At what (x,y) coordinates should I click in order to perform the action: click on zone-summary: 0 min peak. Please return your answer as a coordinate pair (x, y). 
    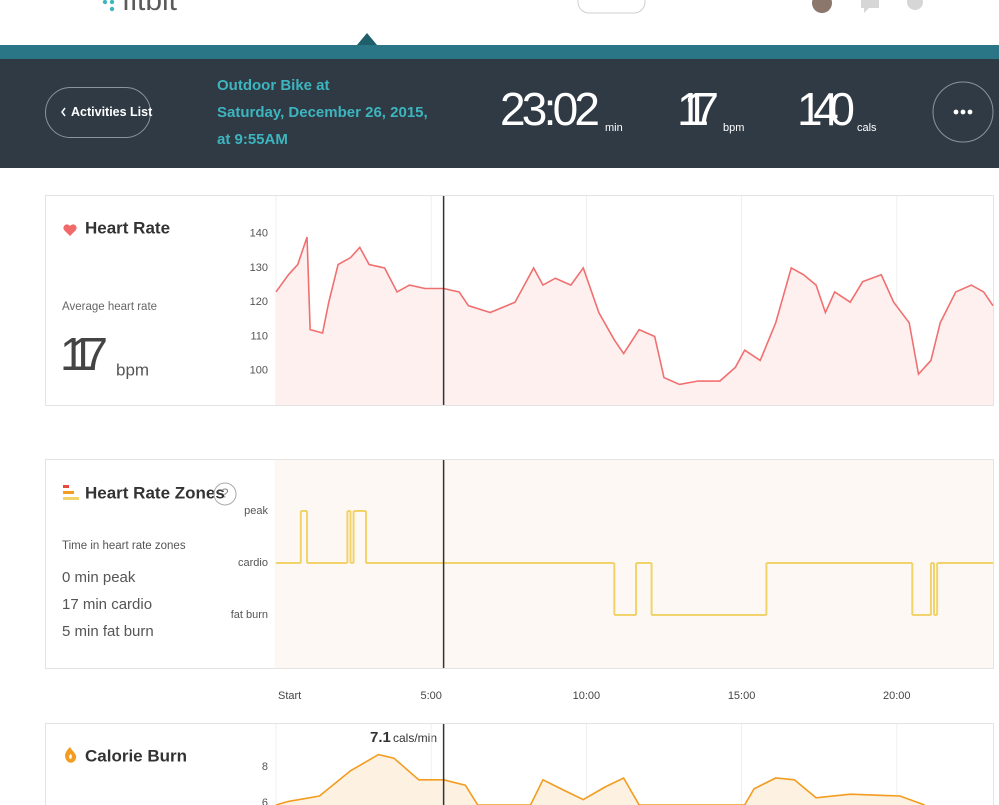
    Looking at the image, I should click on (99, 577).